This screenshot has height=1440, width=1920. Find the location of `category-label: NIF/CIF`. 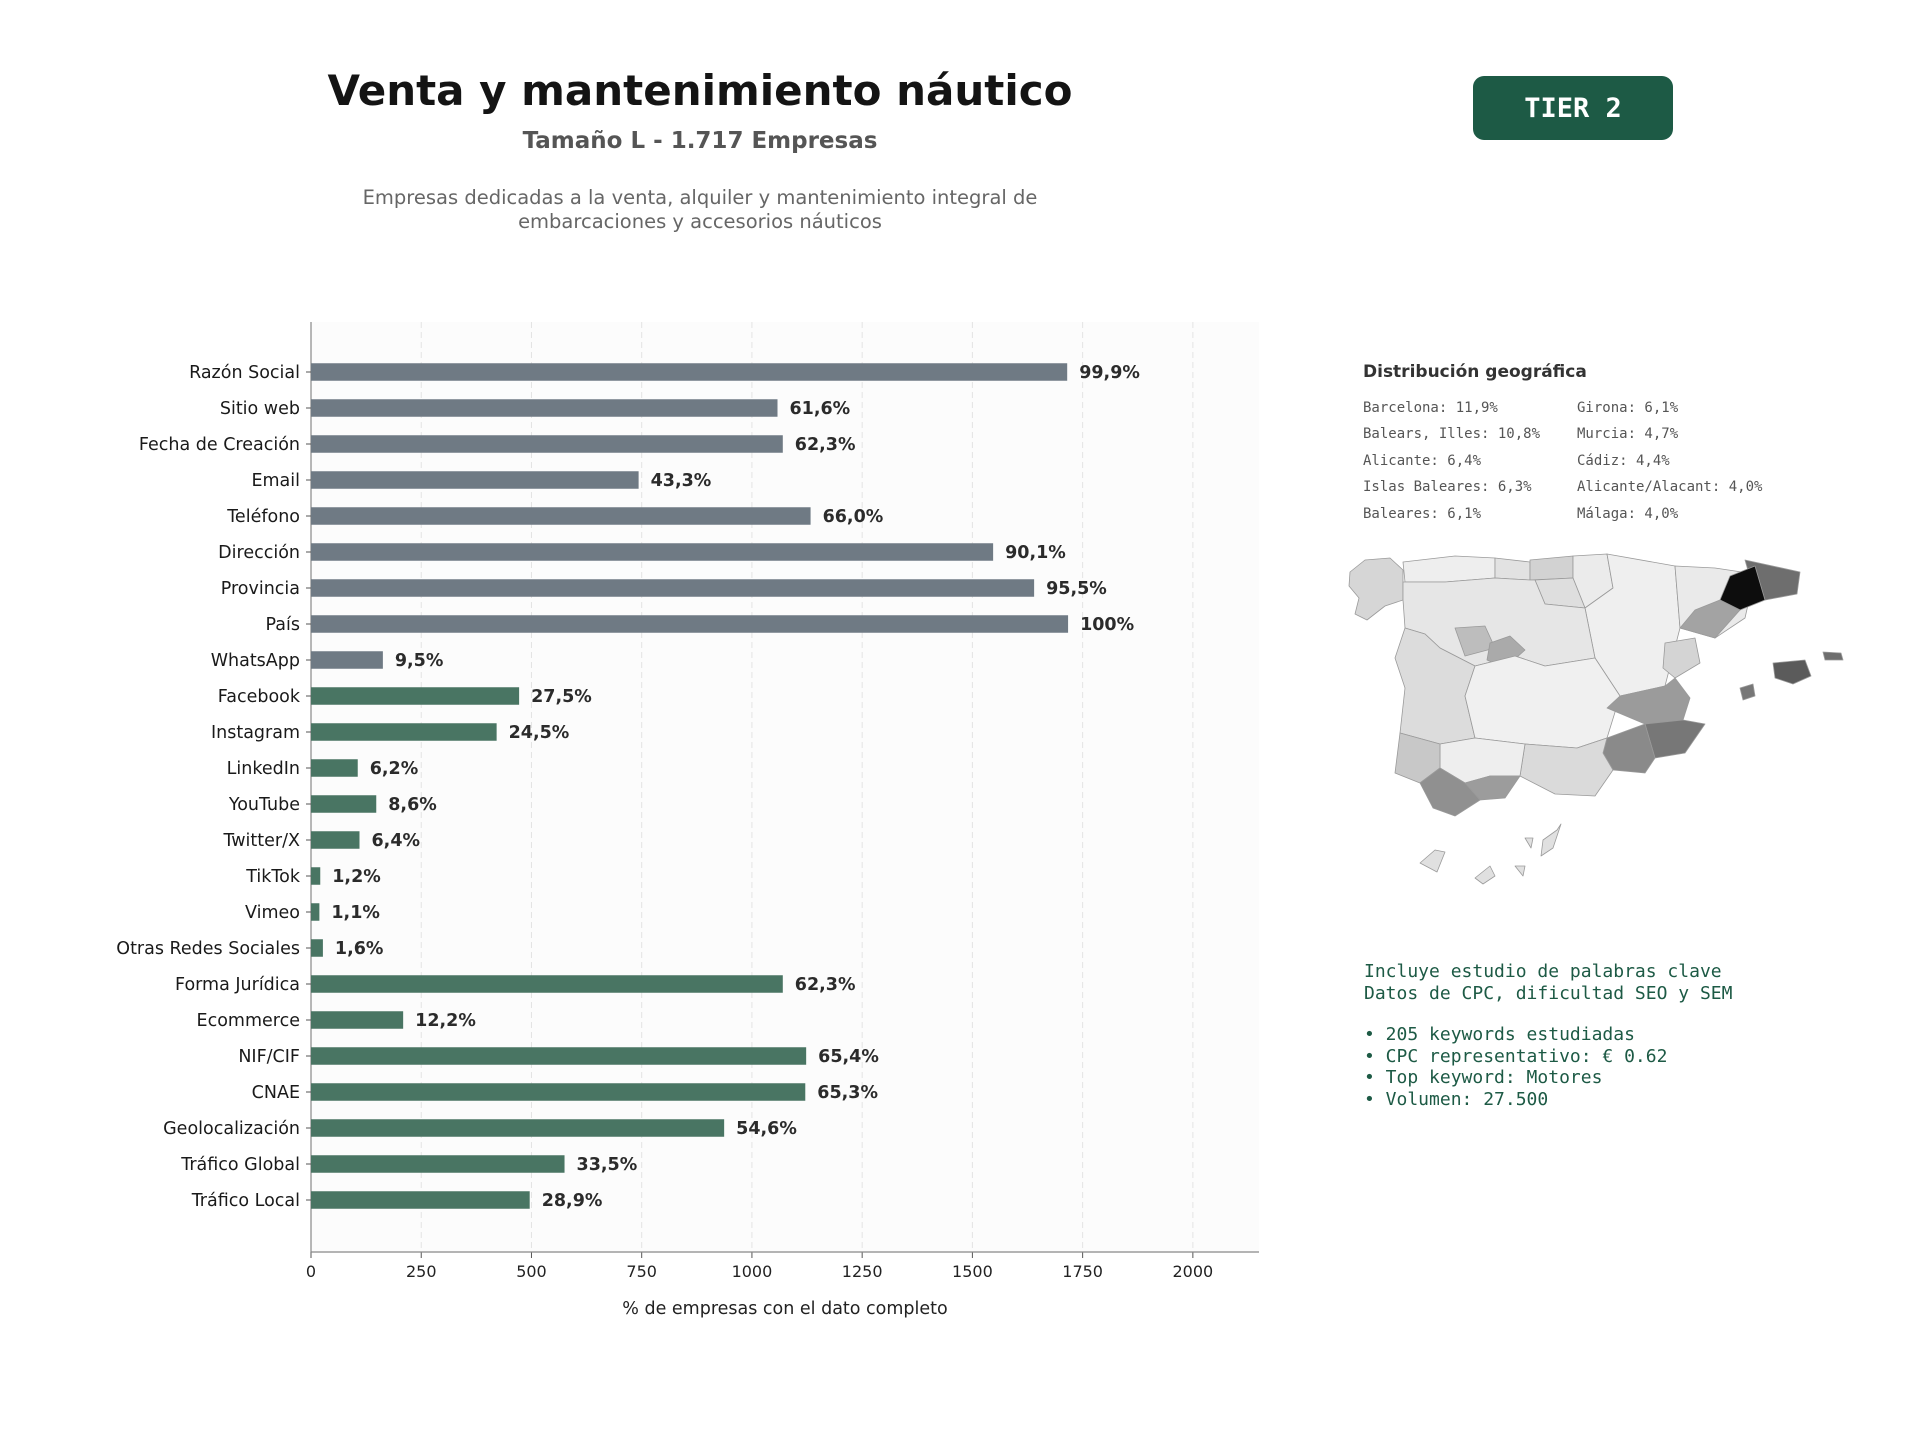

category-label: NIF/CIF is located at coordinates (269, 1057).